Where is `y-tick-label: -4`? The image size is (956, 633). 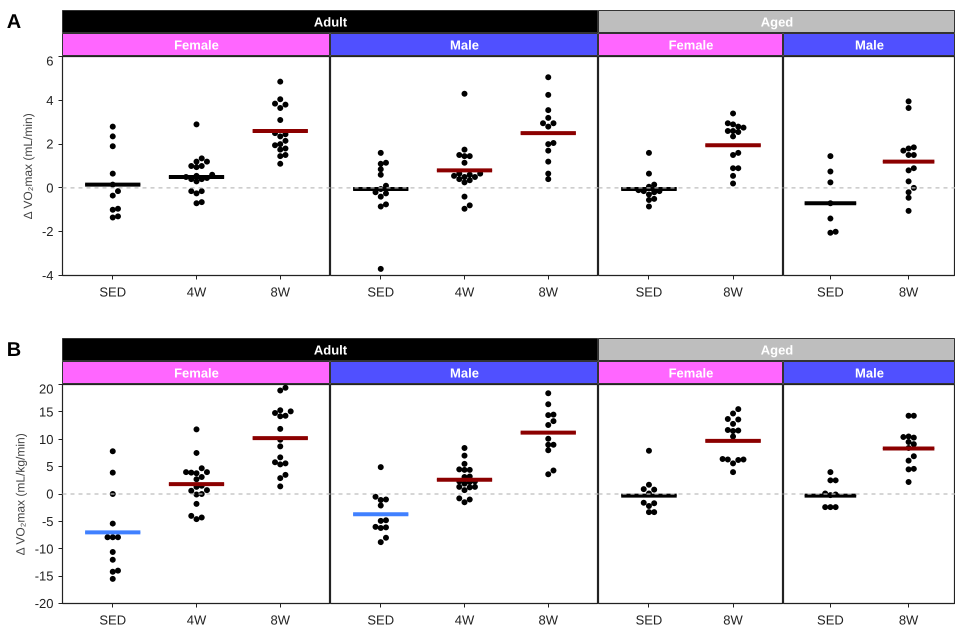 y-tick-label: -4 is located at coordinates (48, 275).